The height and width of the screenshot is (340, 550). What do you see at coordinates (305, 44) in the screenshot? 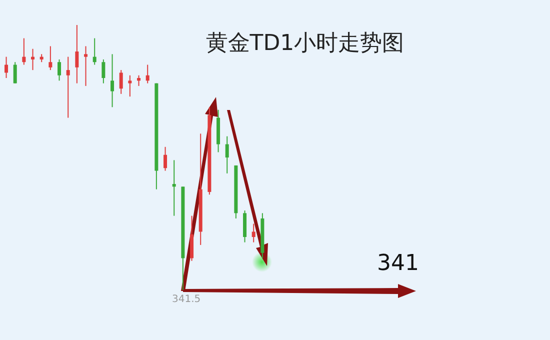
I see `chart-title: 黄金TD1小时走势图` at bounding box center [305, 44].